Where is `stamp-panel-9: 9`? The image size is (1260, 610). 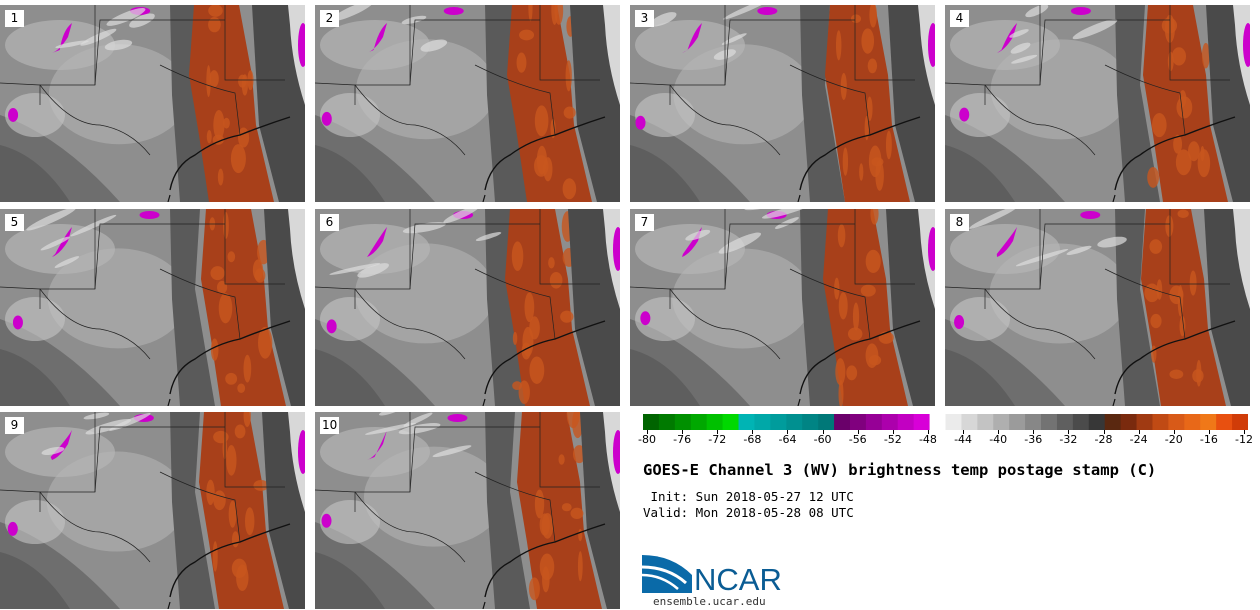
stamp-panel-9: 9 is located at coordinates (152, 510).